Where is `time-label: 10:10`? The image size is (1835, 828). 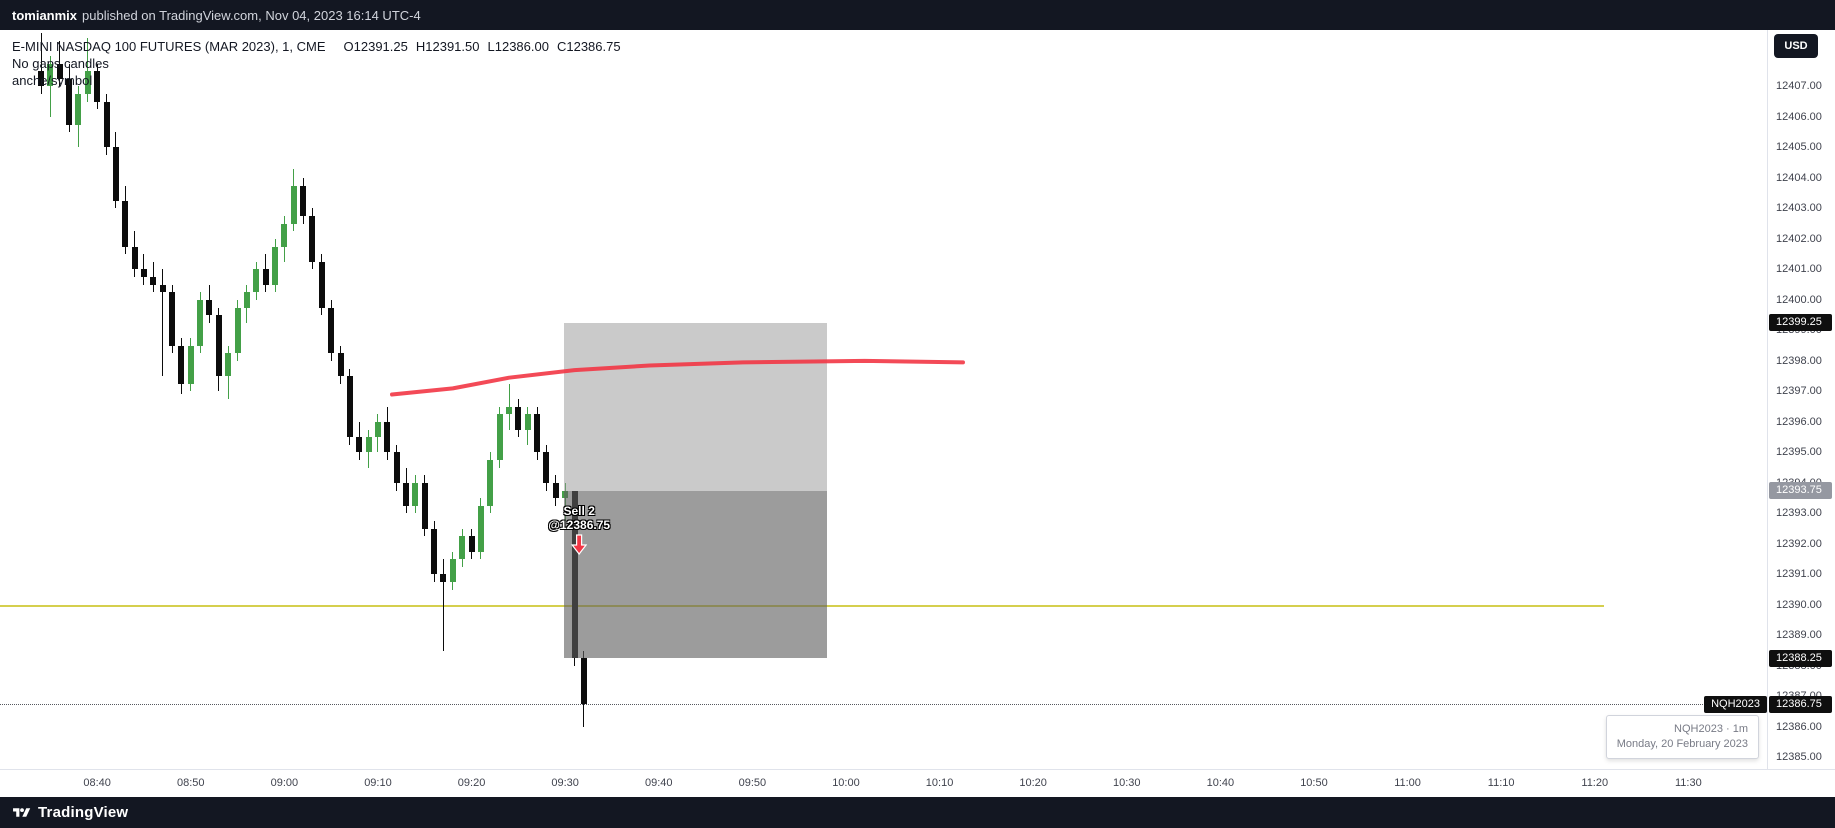
time-label: 10:10 is located at coordinates (939, 783).